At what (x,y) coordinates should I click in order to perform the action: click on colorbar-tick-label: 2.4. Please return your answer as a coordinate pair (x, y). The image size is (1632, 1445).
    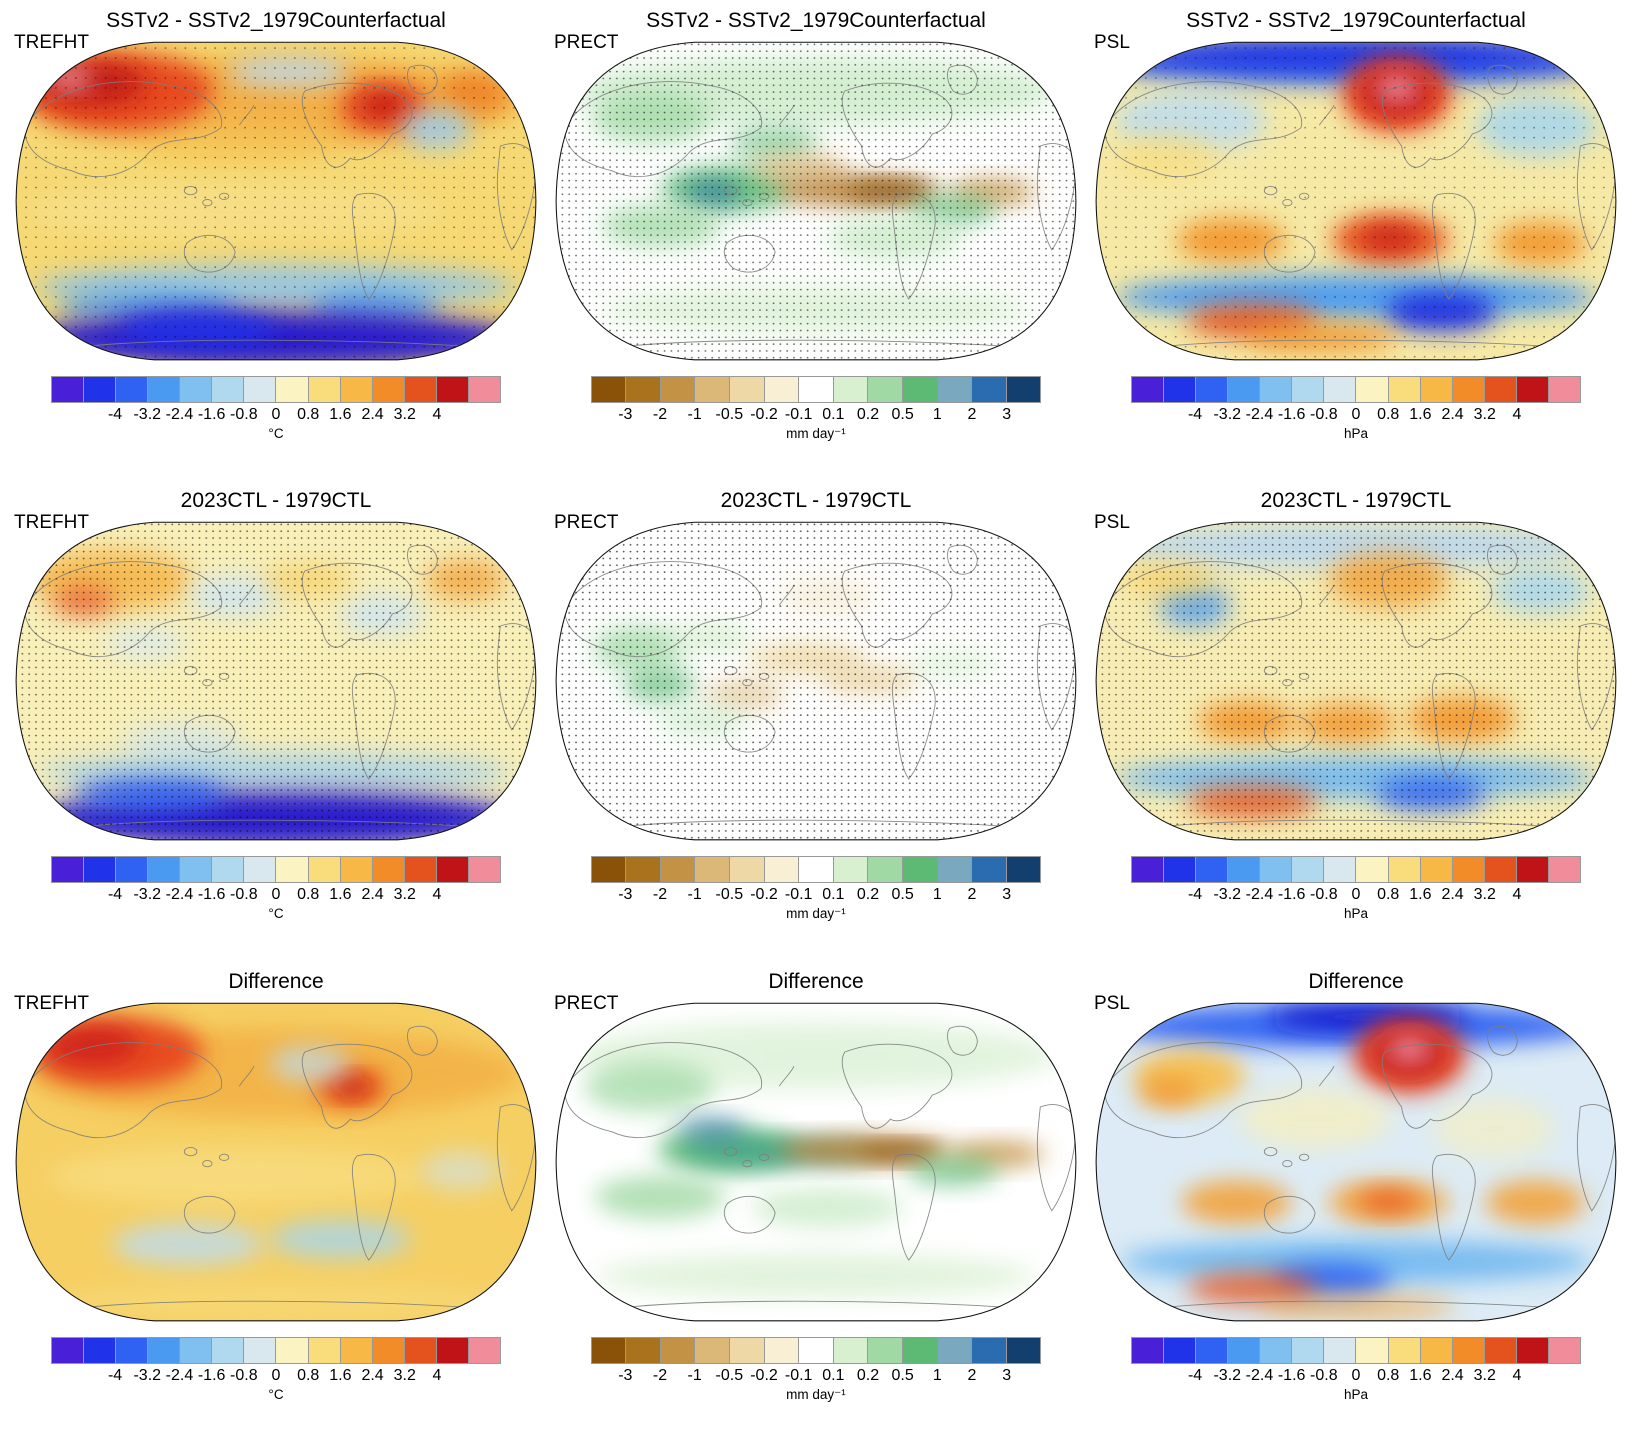
    Looking at the image, I should click on (1452, 1375).